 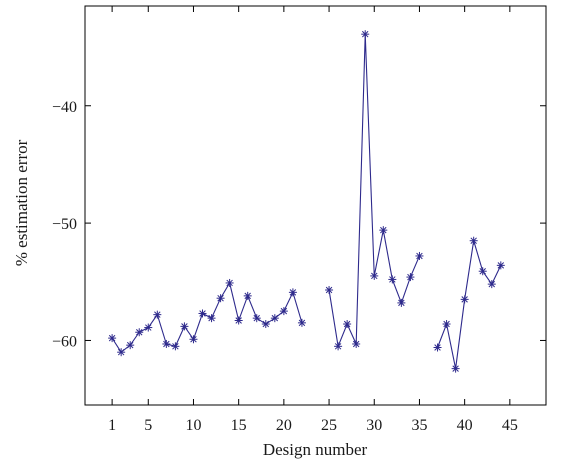 What do you see at coordinates (465, 425) in the screenshot?
I see `x-tick-label: 40` at bounding box center [465, 425].